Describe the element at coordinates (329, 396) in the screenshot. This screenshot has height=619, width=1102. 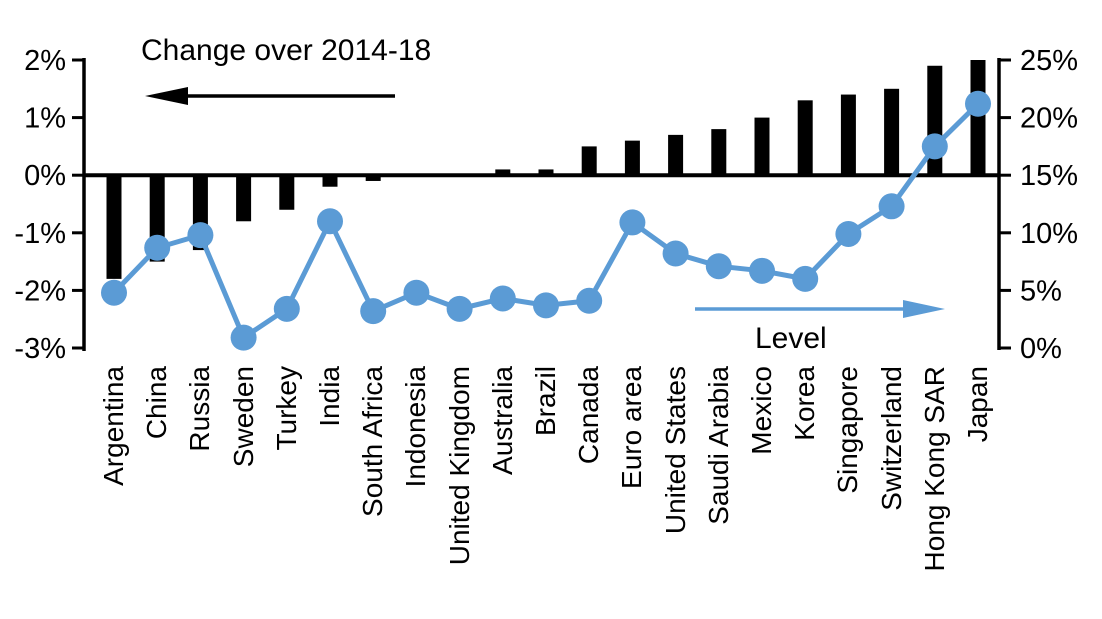
I see `x-axis-label-India: India` at that location.